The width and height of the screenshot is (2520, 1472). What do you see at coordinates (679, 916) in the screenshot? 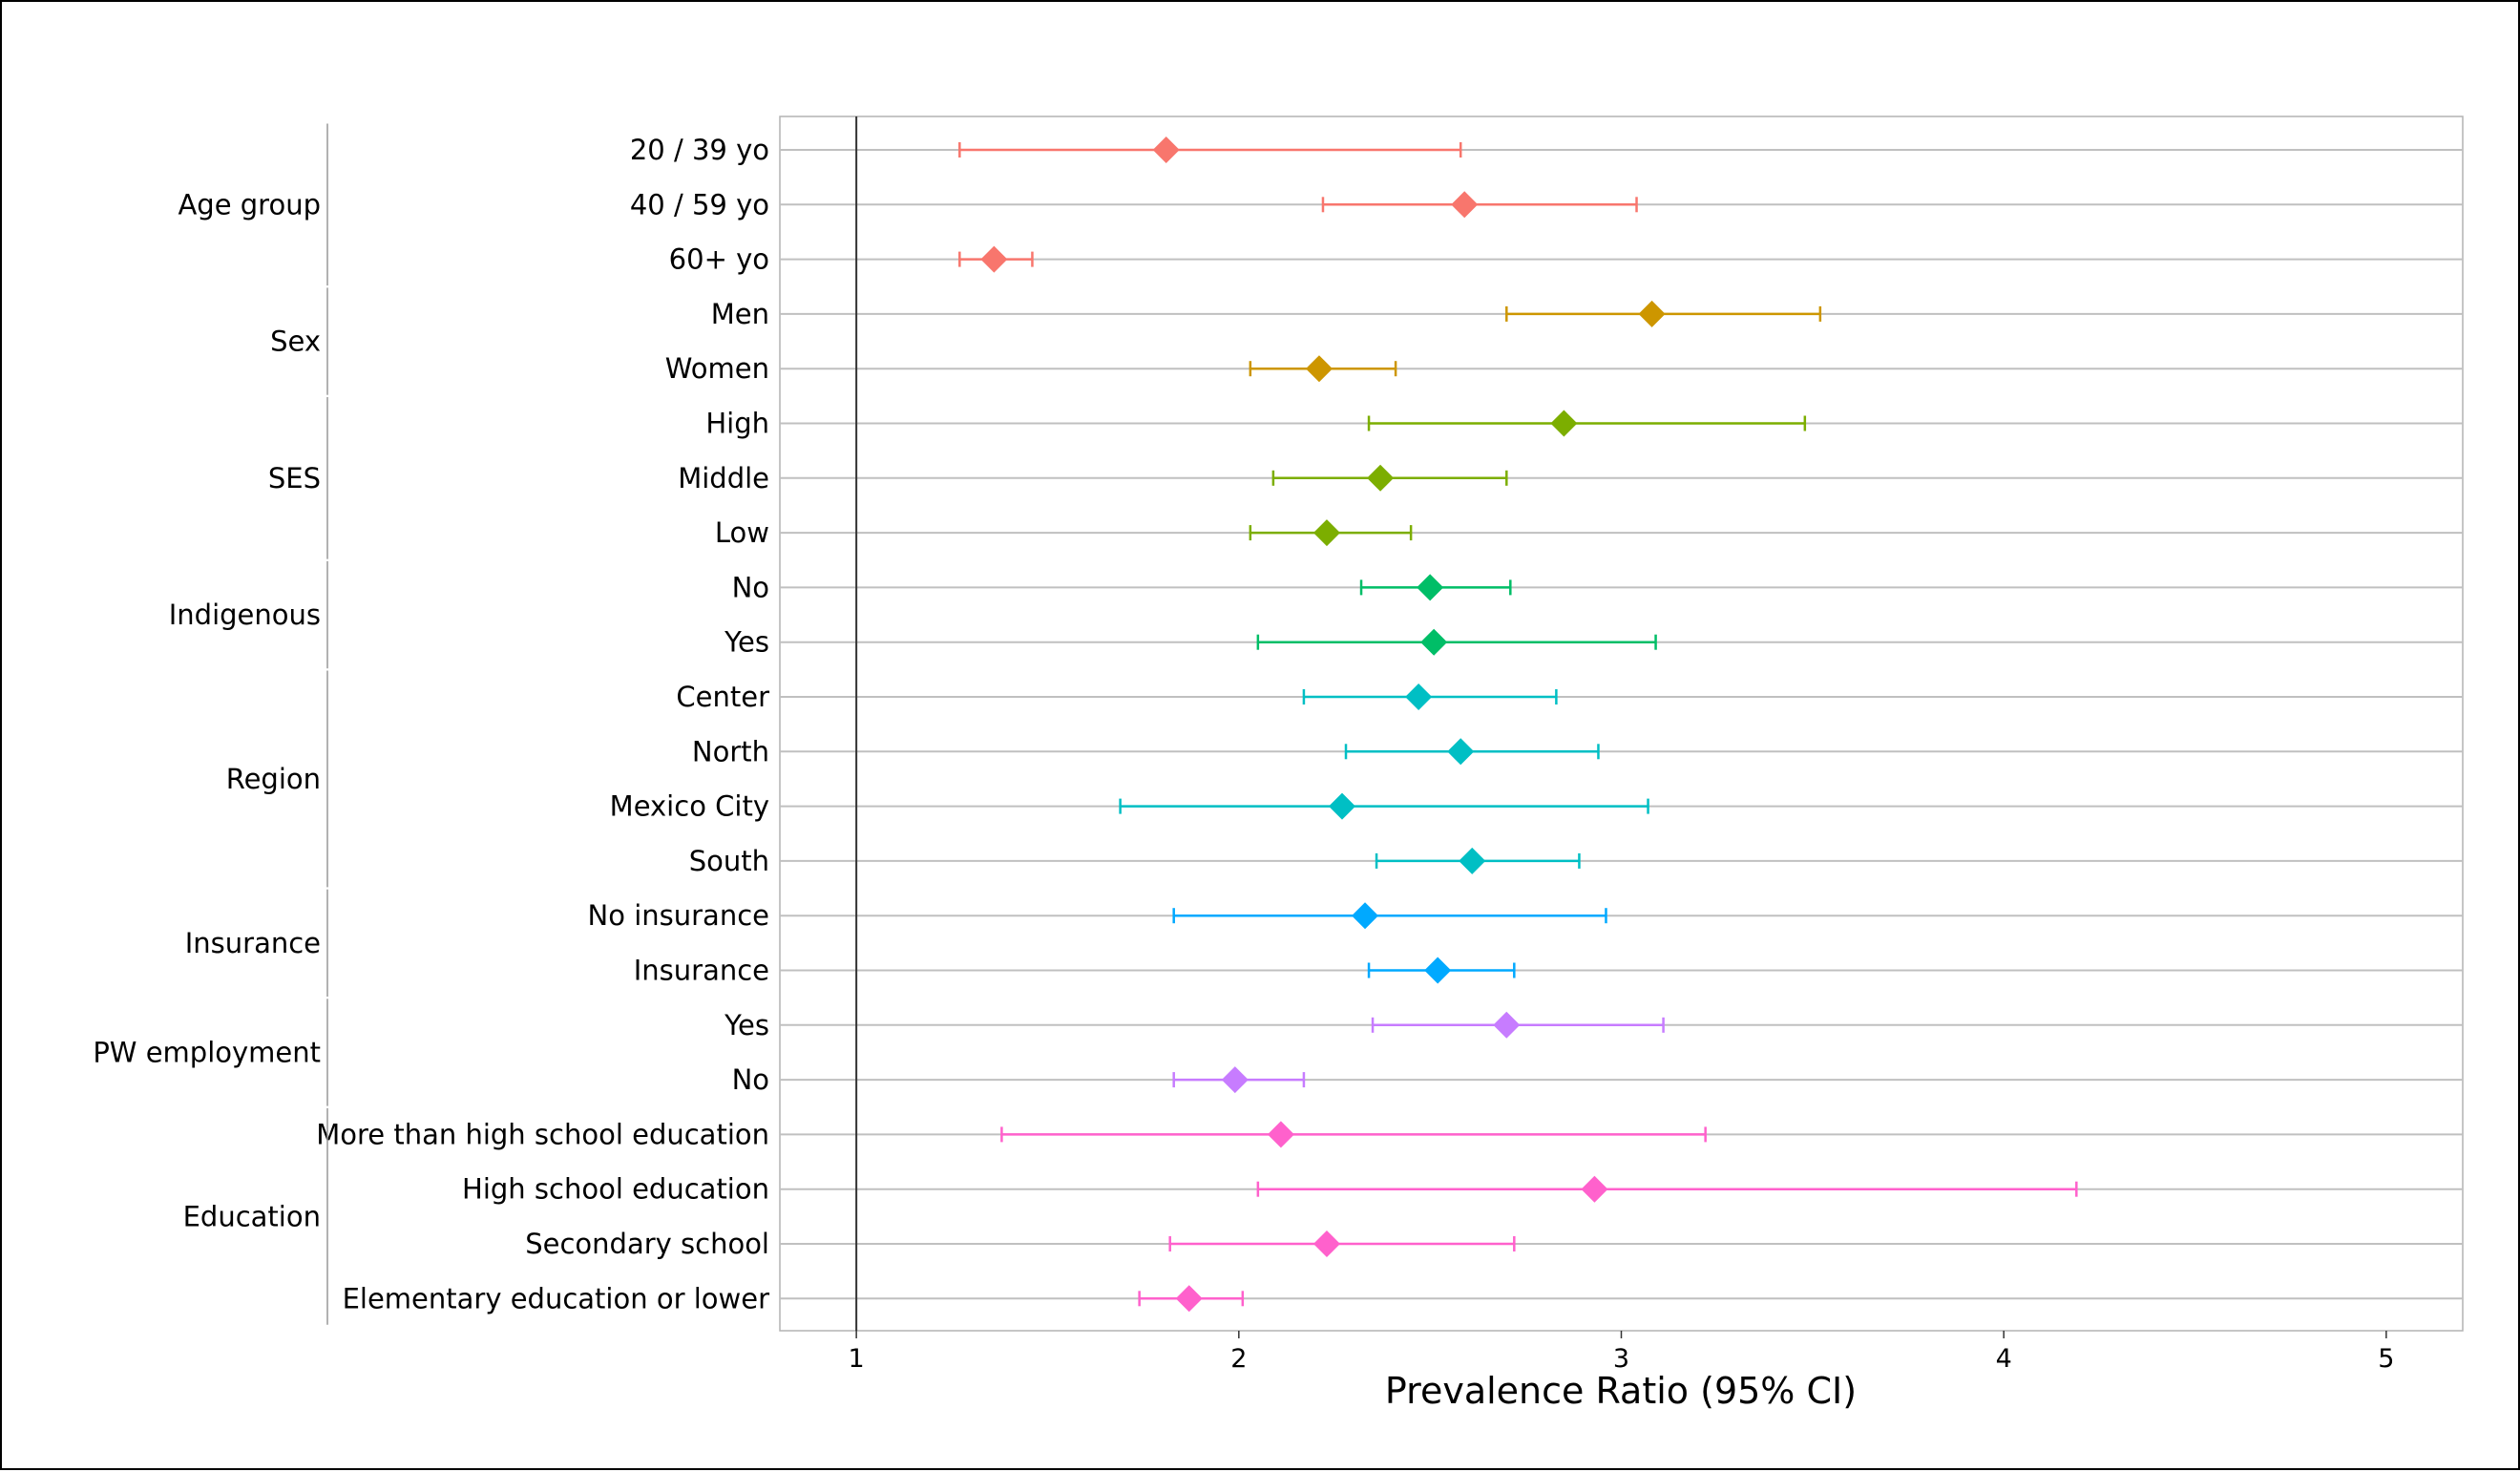
I see `row-label: No insurance` at bounding box center [679, 916].